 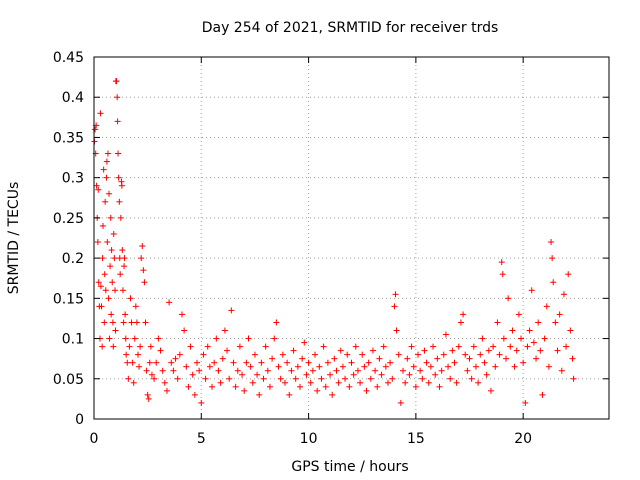 What do you see at coordinates (309, 439) in the screenshot?
I see `x-tick-label: 10` at bounding box center [309, 439].